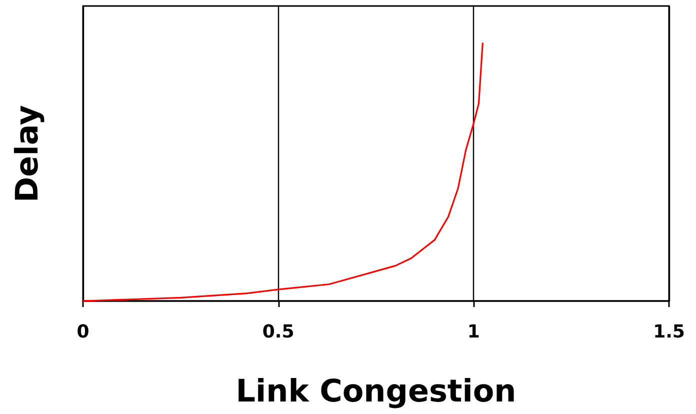 This screenshot has width=696, height=414. Describe the element at coordinates (376, 392) in the screenshot. I see `x-axis-title: Link Congestion` at that location.